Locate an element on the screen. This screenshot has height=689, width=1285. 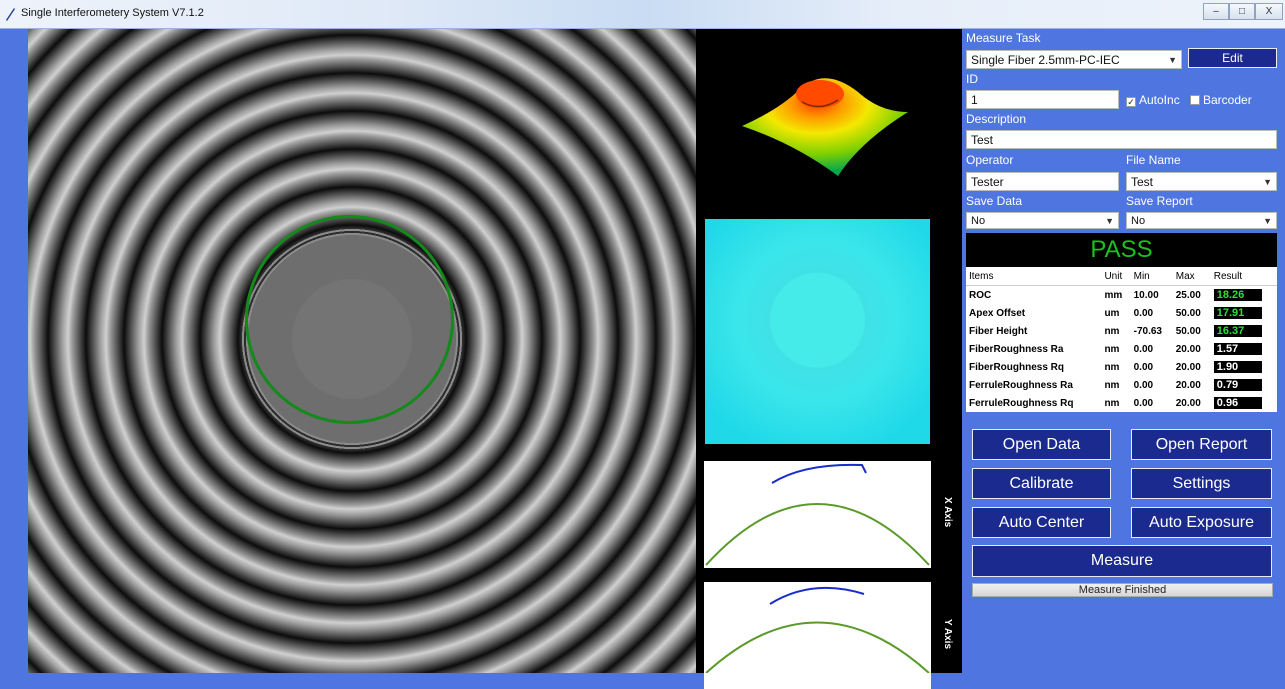
result-cell: 16.37 is located at coordinates (1244, 331).